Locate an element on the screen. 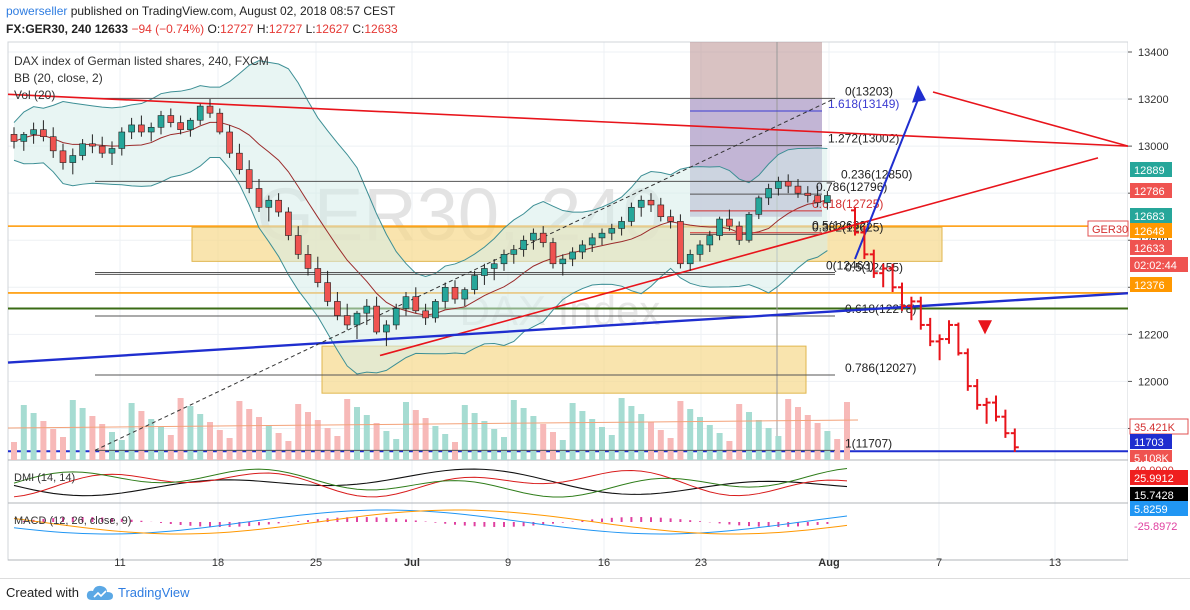 This screenshot has height=610, width=1190. price-badge-label: 12648 is located at coordinates (1149, 232).